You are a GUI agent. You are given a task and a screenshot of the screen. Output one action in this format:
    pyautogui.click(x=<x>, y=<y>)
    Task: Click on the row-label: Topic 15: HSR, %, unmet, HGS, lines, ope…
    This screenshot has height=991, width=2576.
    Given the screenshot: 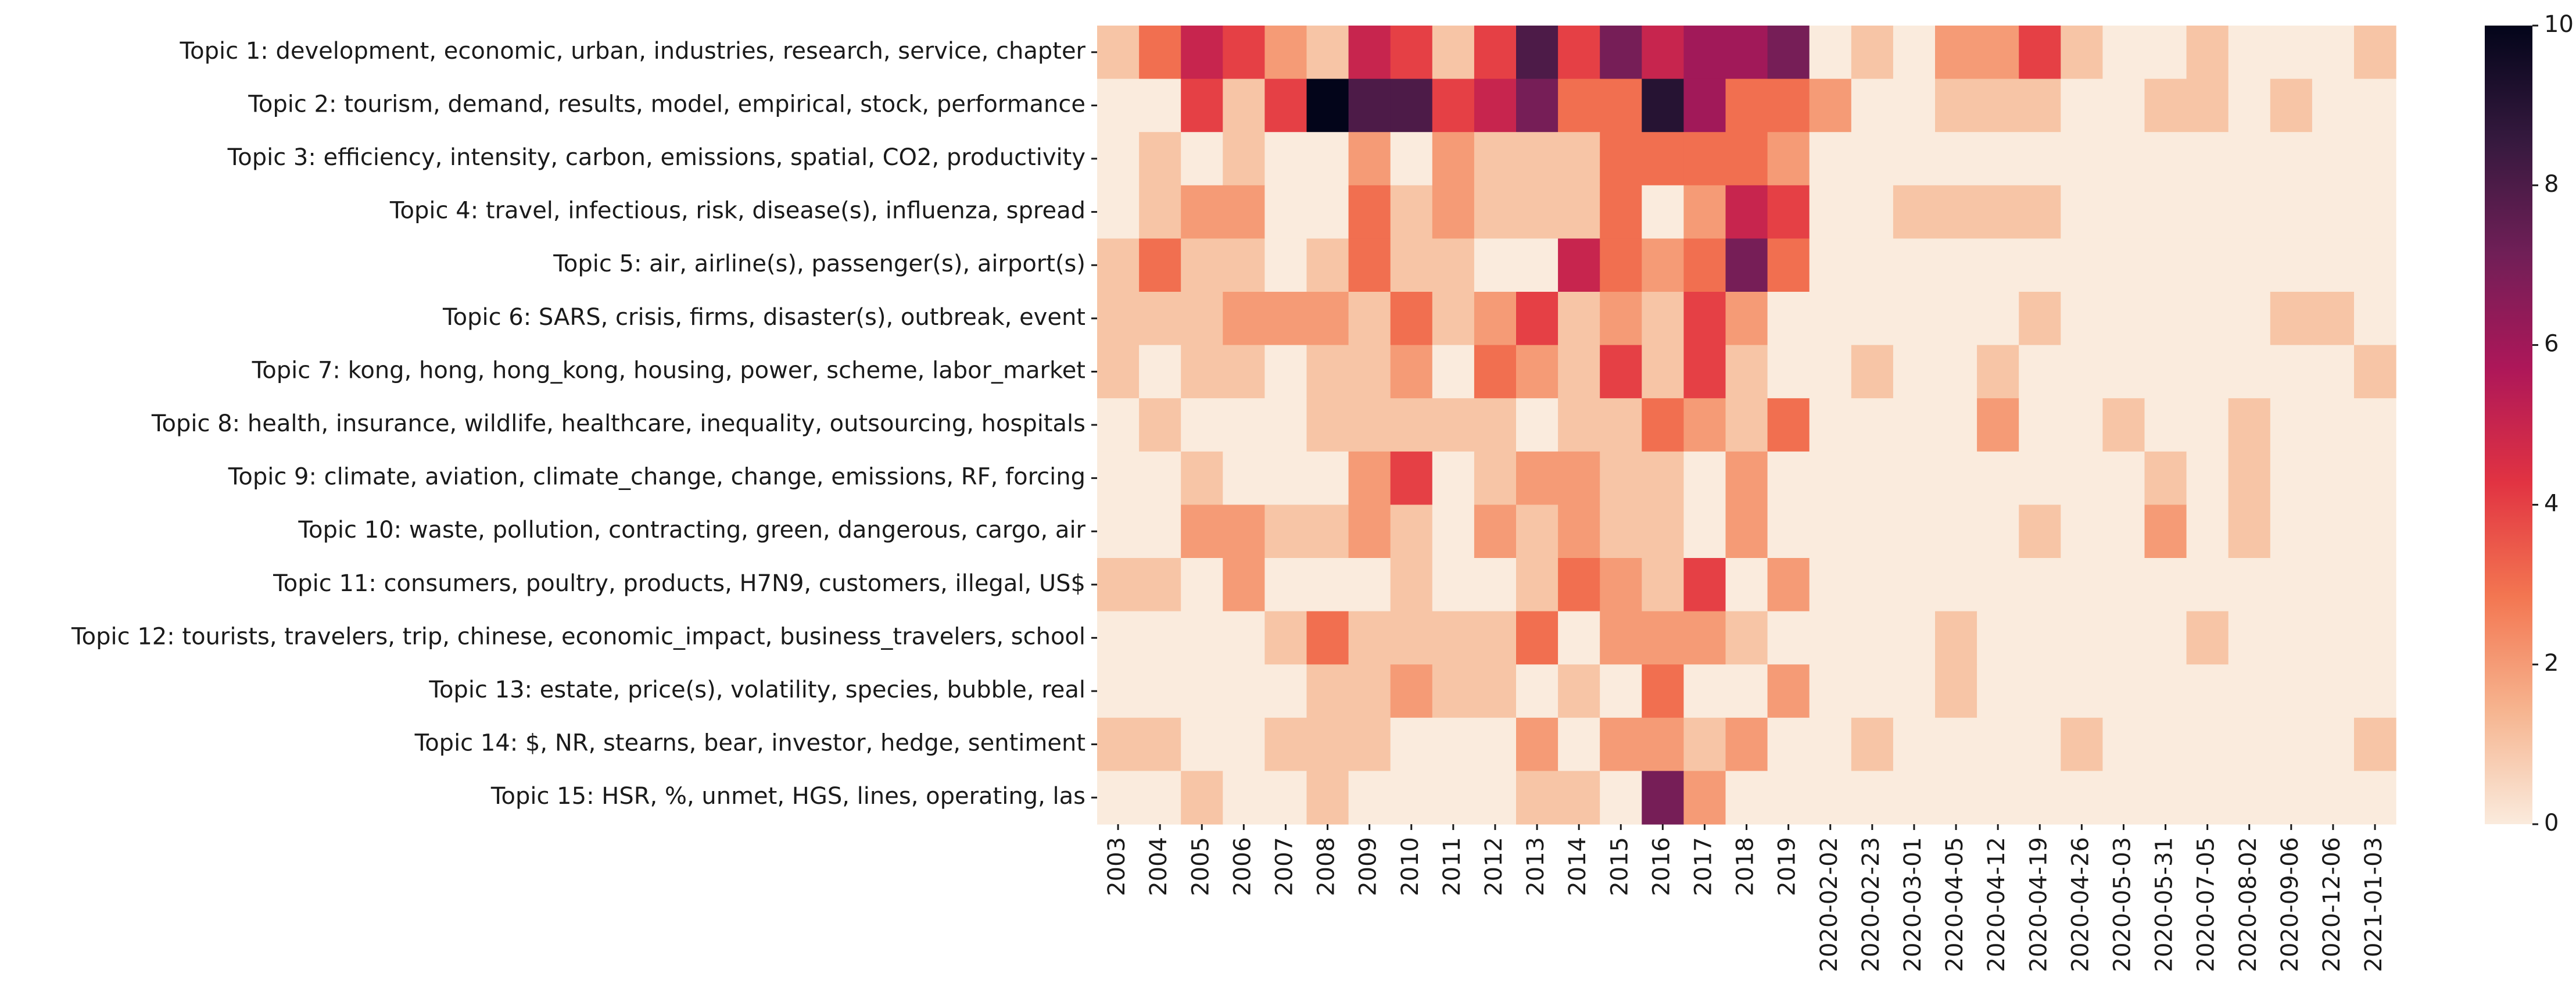 What is the action you would take?
    pyautogui.click(x=787, y=796)
    